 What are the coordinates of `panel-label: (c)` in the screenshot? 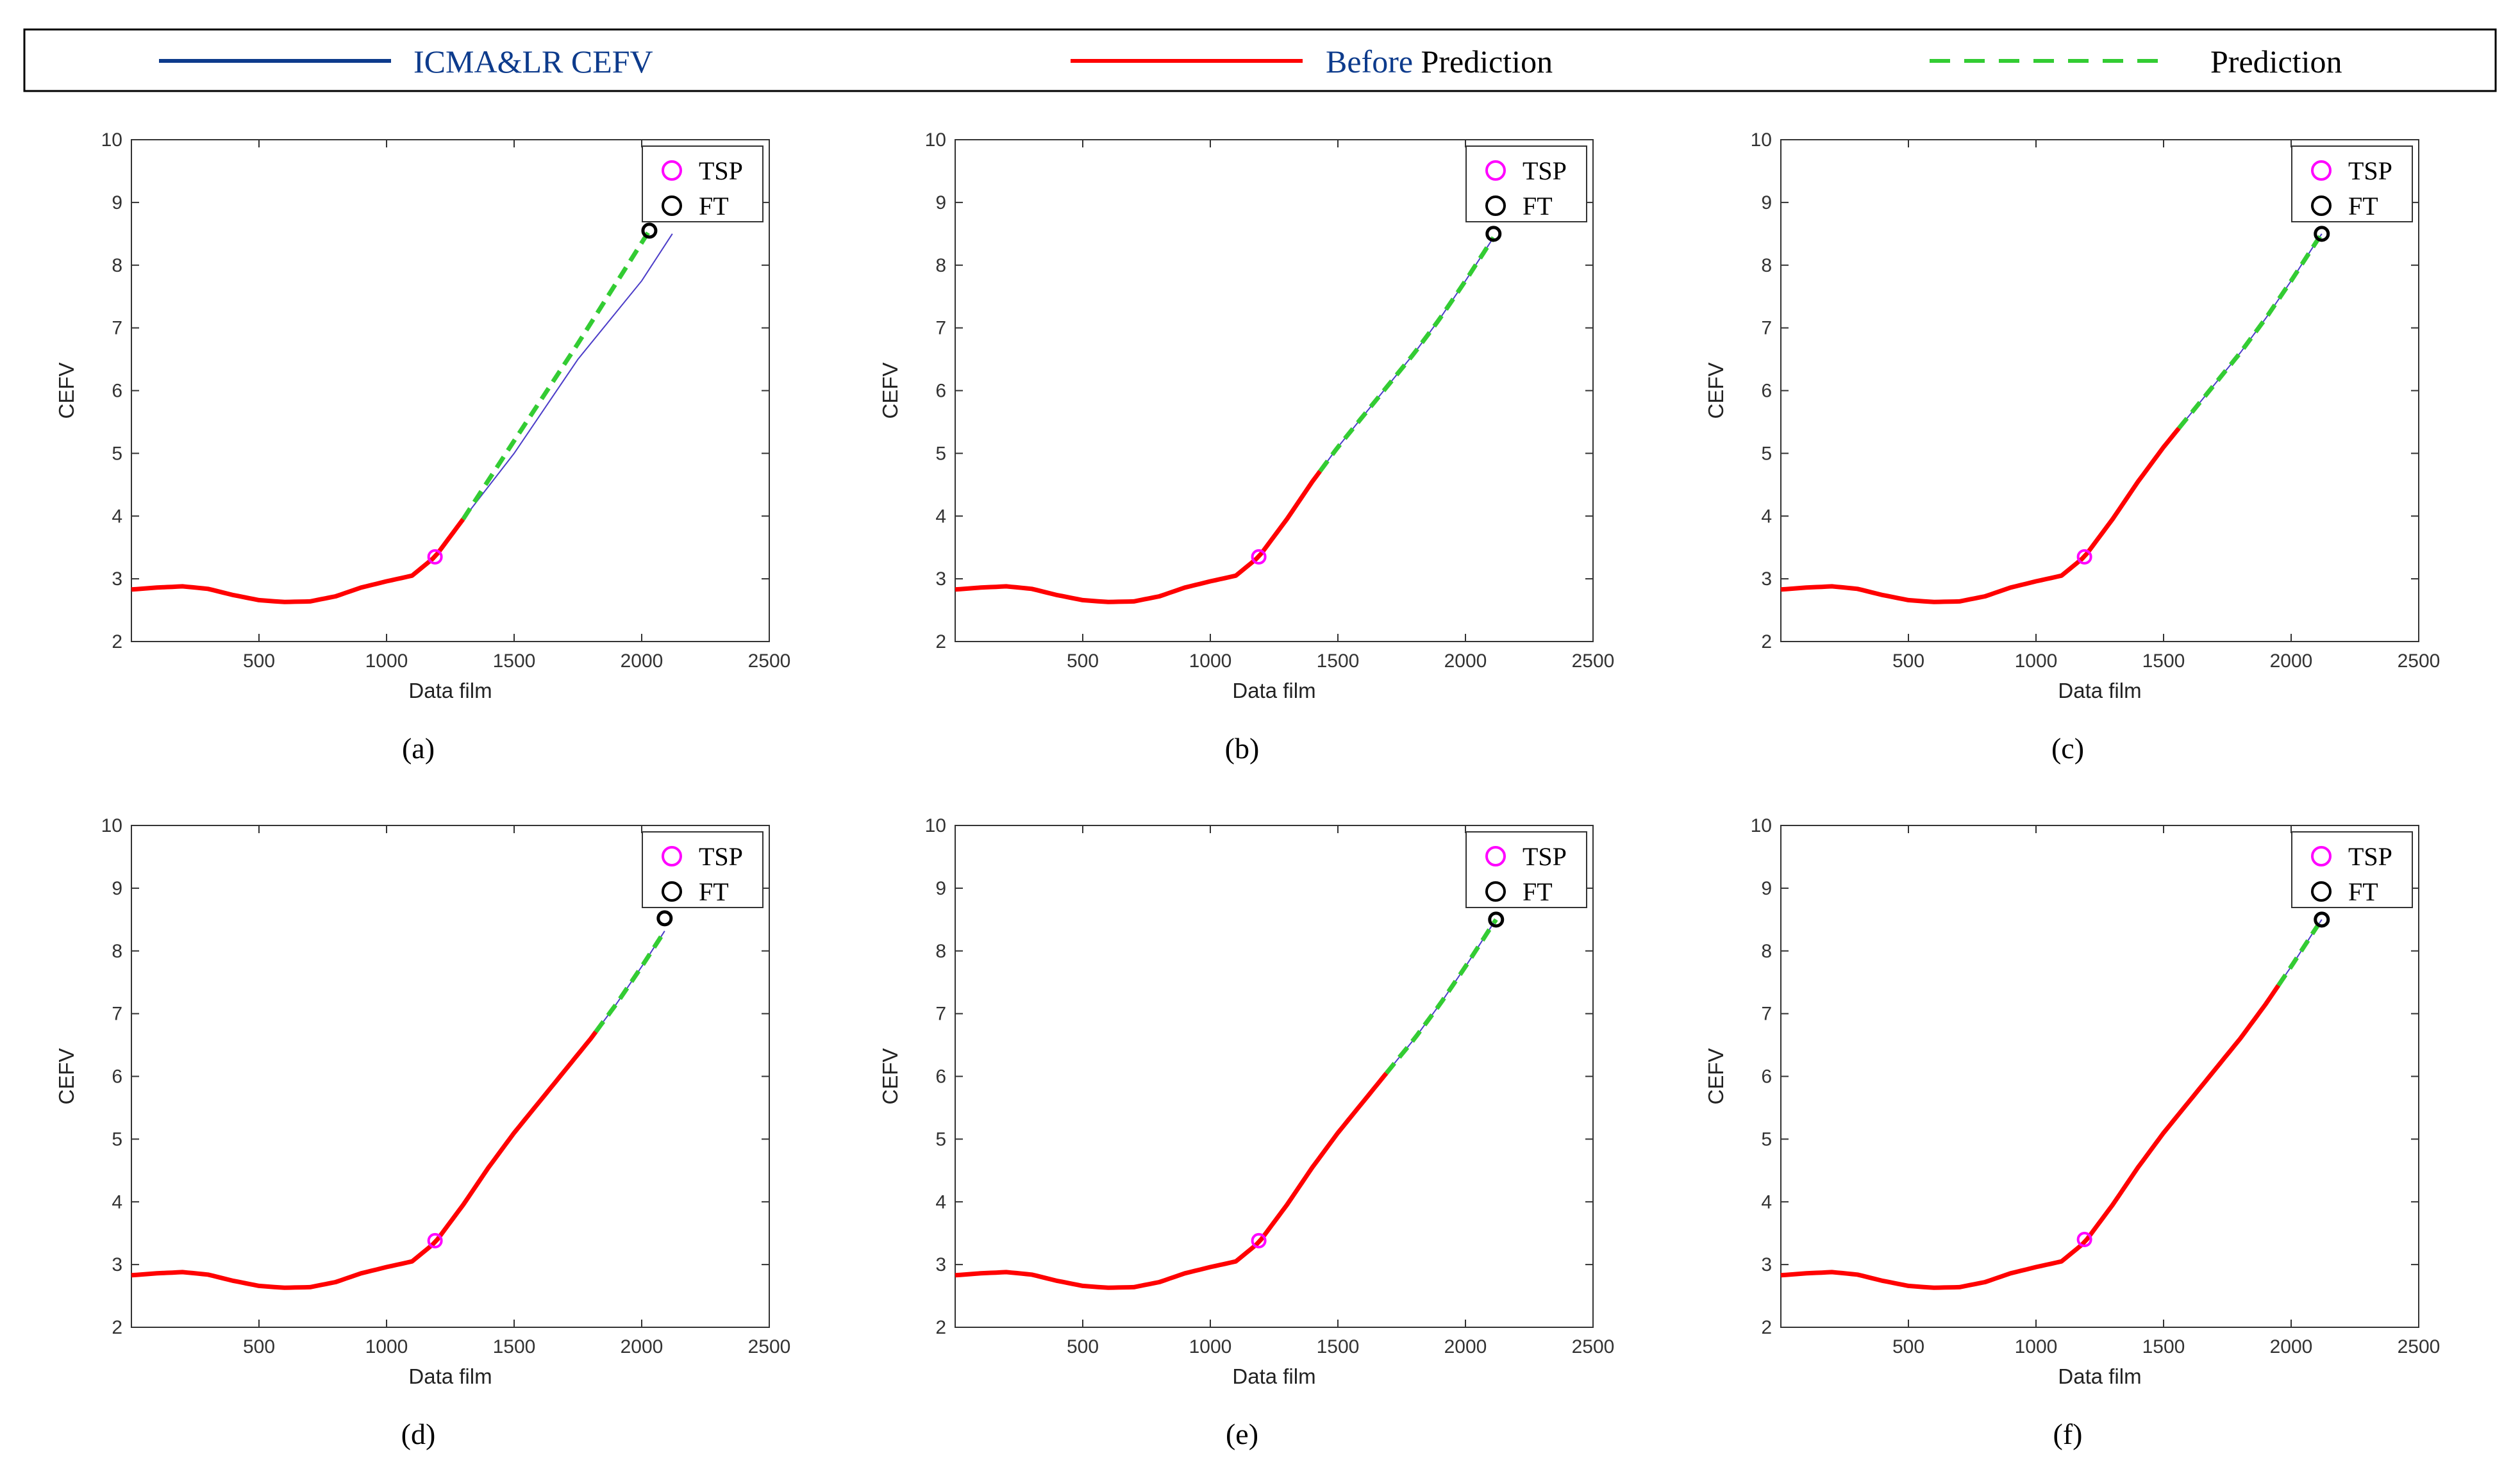 It's located at (2067, 748).